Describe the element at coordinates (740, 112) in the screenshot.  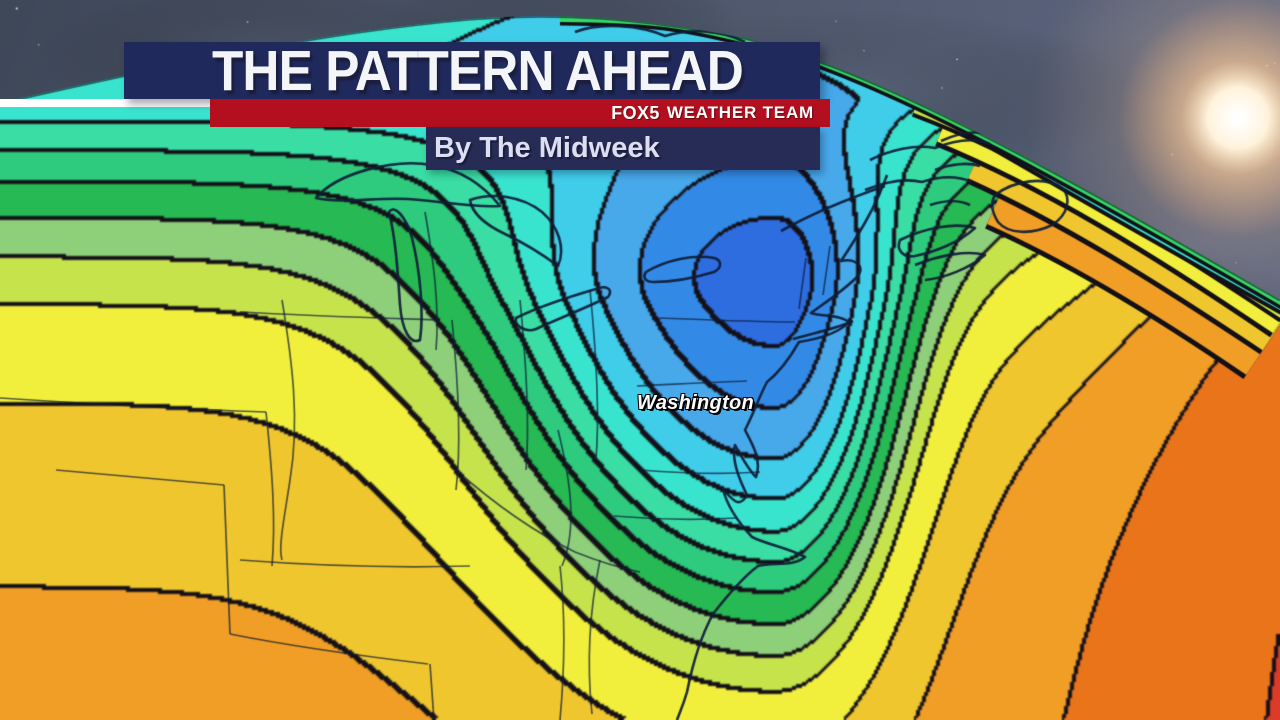
I see `station-team-label: WEATHER TEAM` at that location.